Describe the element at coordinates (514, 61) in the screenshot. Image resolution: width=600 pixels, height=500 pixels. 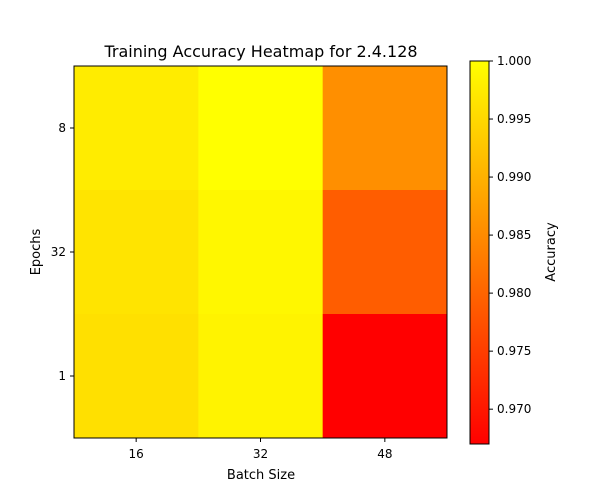
I see `colorbar-tick-label: 1.000` at that location.